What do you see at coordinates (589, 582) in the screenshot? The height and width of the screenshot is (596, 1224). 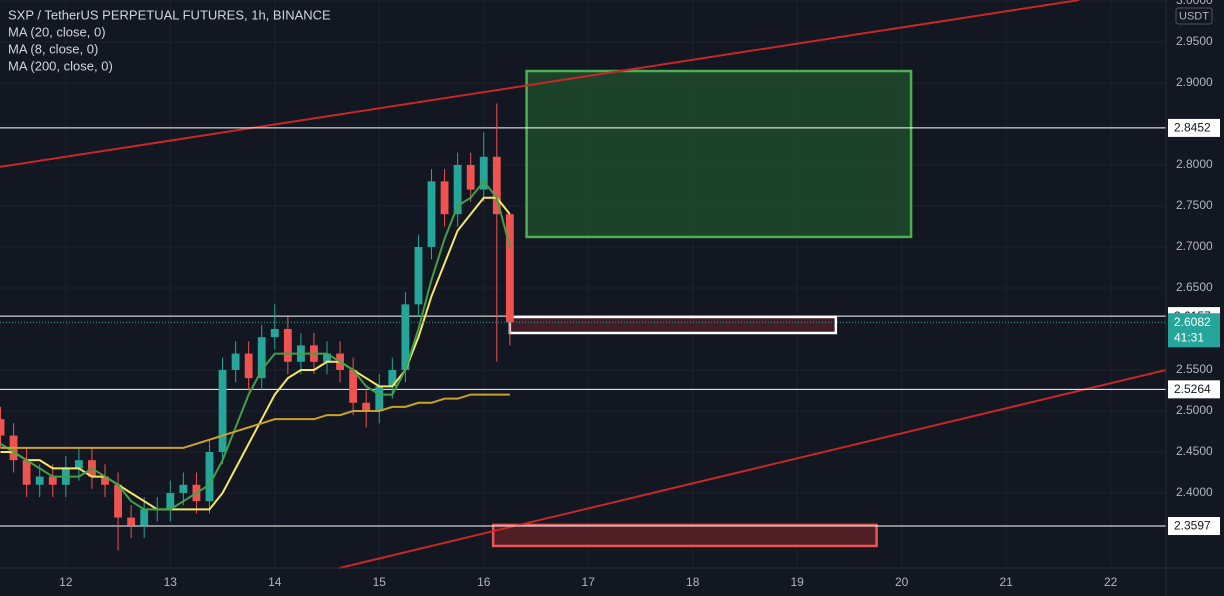 I see `x-tick-label: 17` at bounding box center [589, 582].